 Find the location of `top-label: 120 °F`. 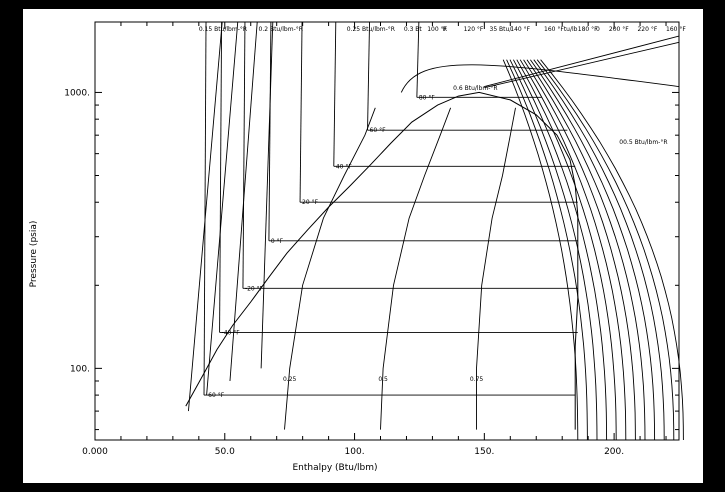

top-label: 120 °F is located at coordinates (474, 29).